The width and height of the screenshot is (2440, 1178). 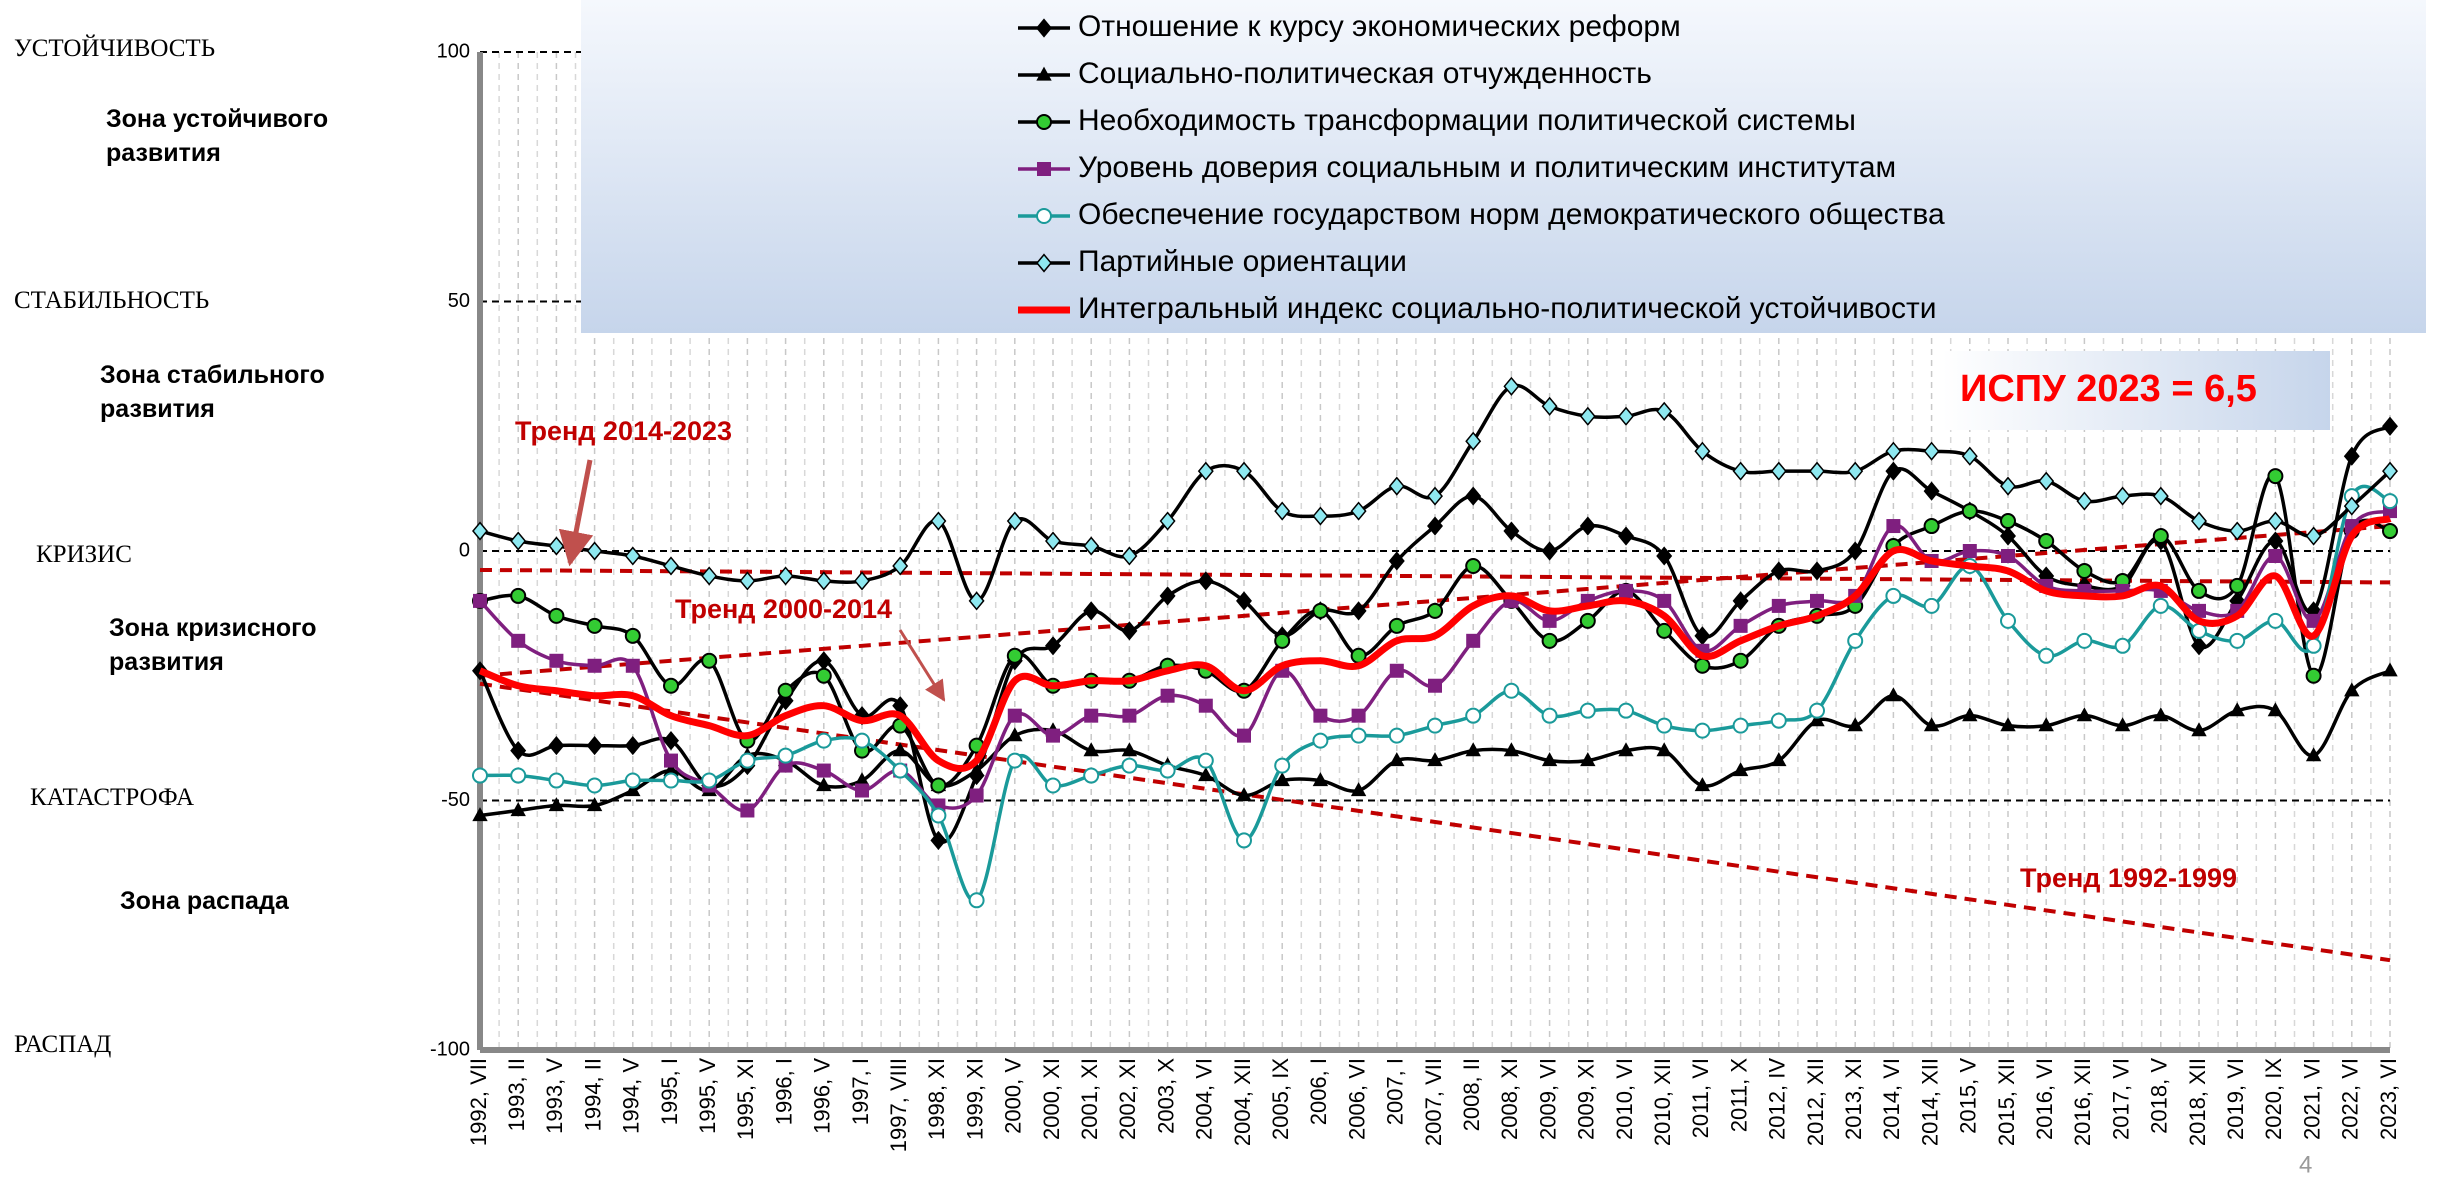 I want to click on legend-label: Отношение к курсу экономических реформ, so click(x=1379, y=26).